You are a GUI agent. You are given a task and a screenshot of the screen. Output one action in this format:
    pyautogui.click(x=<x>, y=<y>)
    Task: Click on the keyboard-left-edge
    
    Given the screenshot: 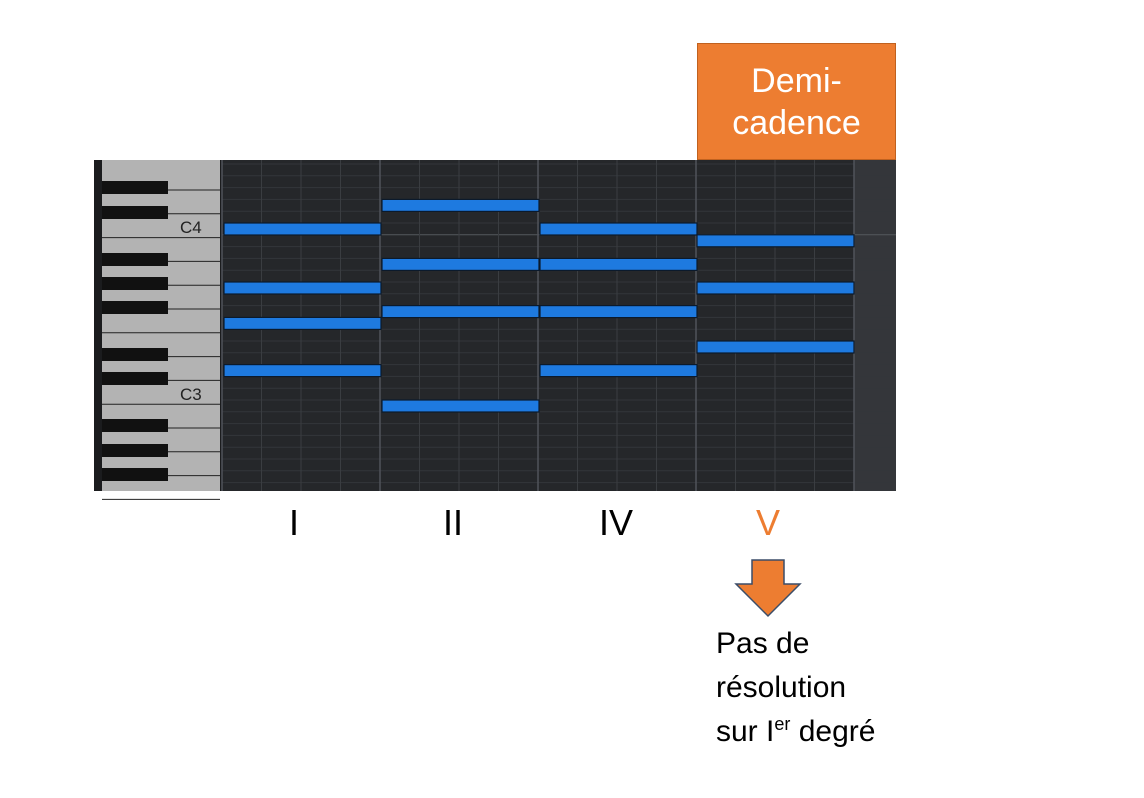 What is the action you would take?
    pyautogui.click(x=98, y=325)
    